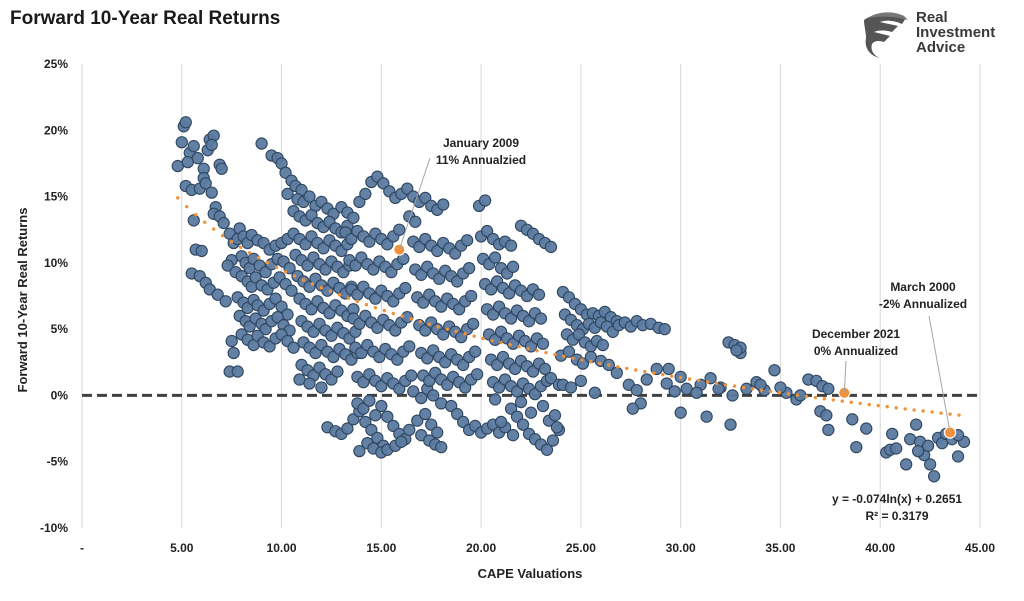 Image resolution: width=1024 pixels, height=601 pixels. Describe the element at coordinates (897, 499) in the screenshot. I see `trendline-equation: y = -0.074ln(x) + 0.2651` at that location.